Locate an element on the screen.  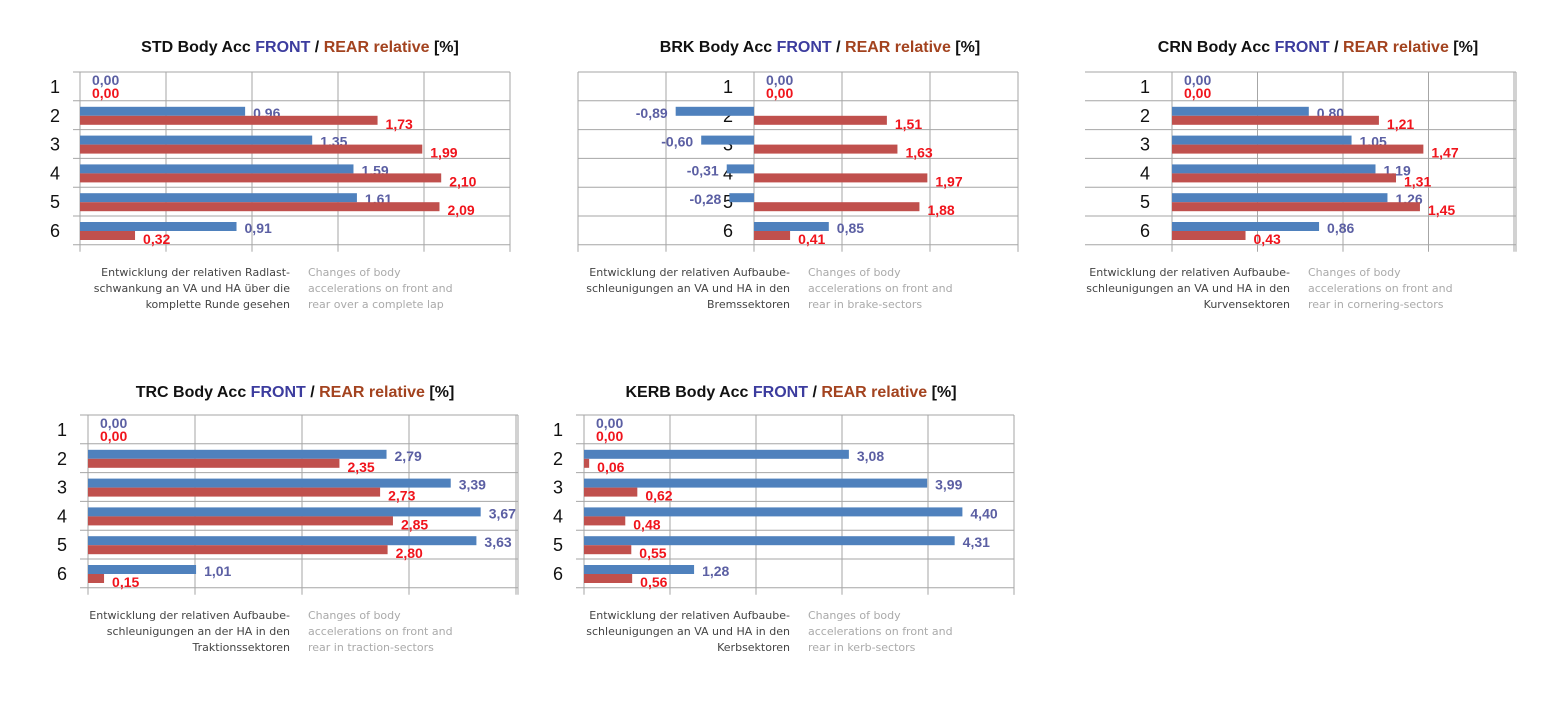
caption-german: schwankung an VA und HA über die is located at coordinates (192, 288).